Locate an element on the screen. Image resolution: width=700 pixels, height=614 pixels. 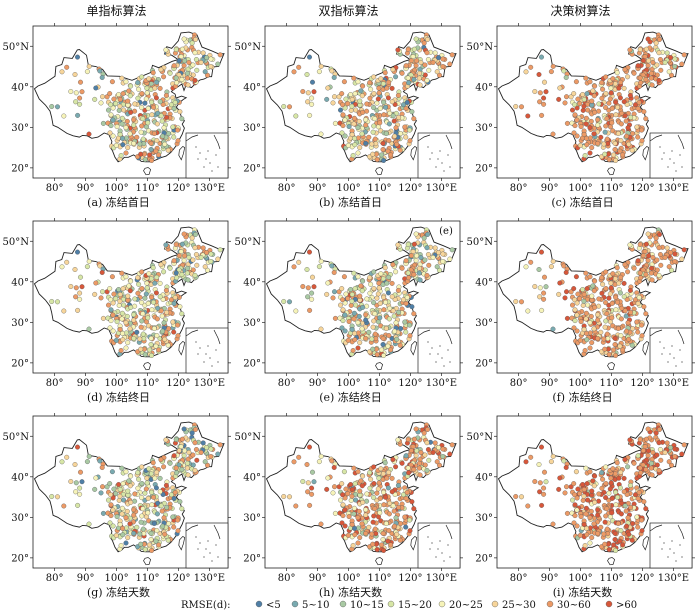
y-tick-label: 40° is located at coordinates (484, 282).